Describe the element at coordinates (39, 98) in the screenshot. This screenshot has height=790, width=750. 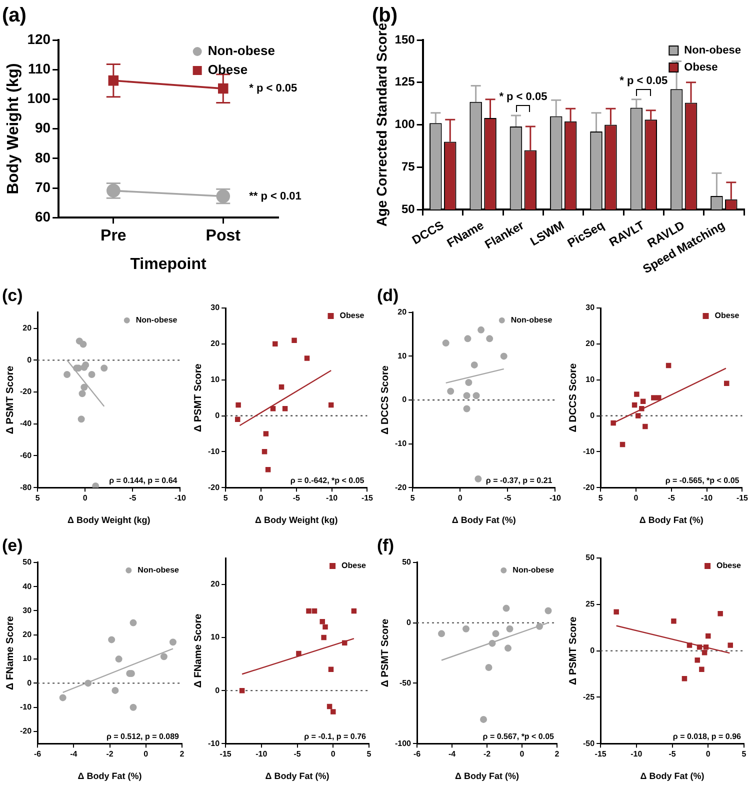
I see `y-tick-label: 100` at that location.